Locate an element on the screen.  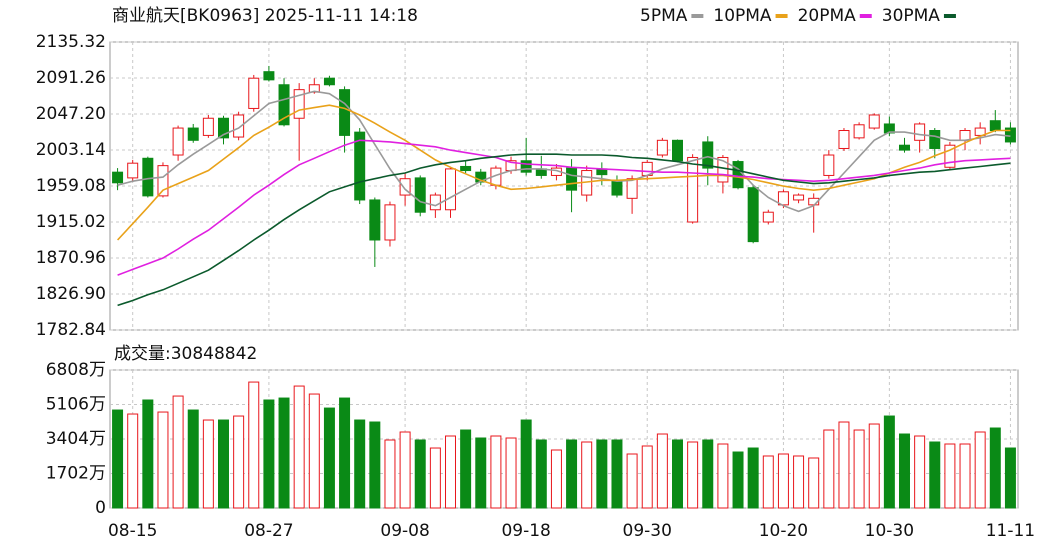
y-tick-label: 2003.14 is located at coordinates (71, 150).